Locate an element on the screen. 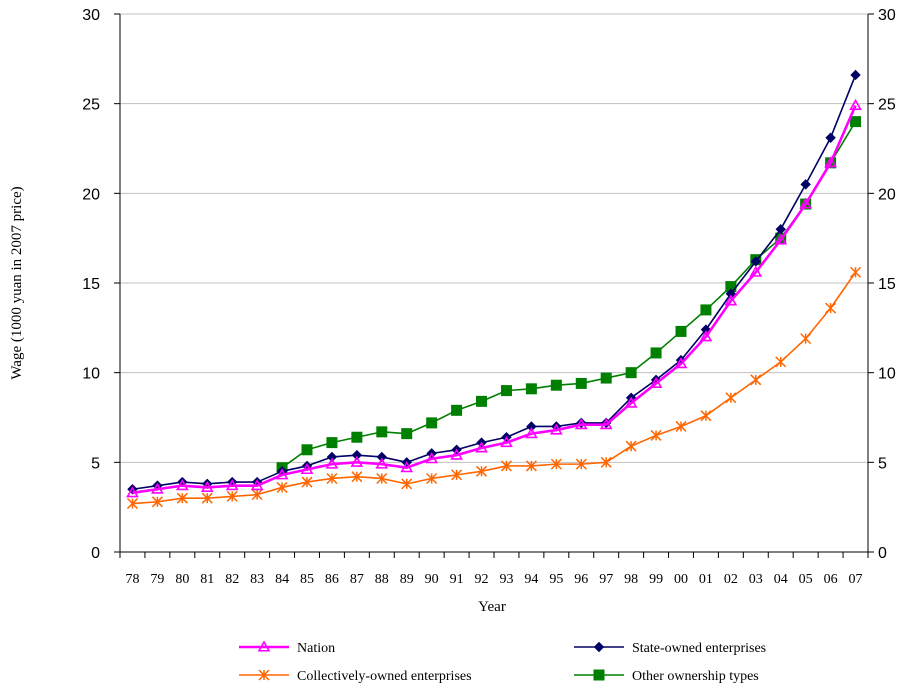  x-tick-label: 90 is located at coordinates (432, 579).